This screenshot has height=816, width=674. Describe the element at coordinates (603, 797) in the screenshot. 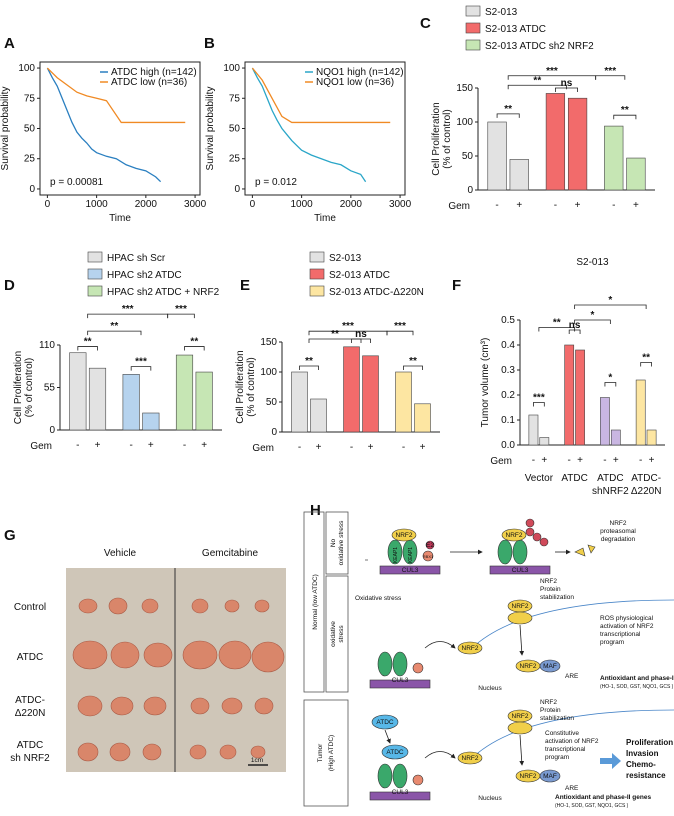

I see `note: Antioxidant and phase-II genes` at that location.